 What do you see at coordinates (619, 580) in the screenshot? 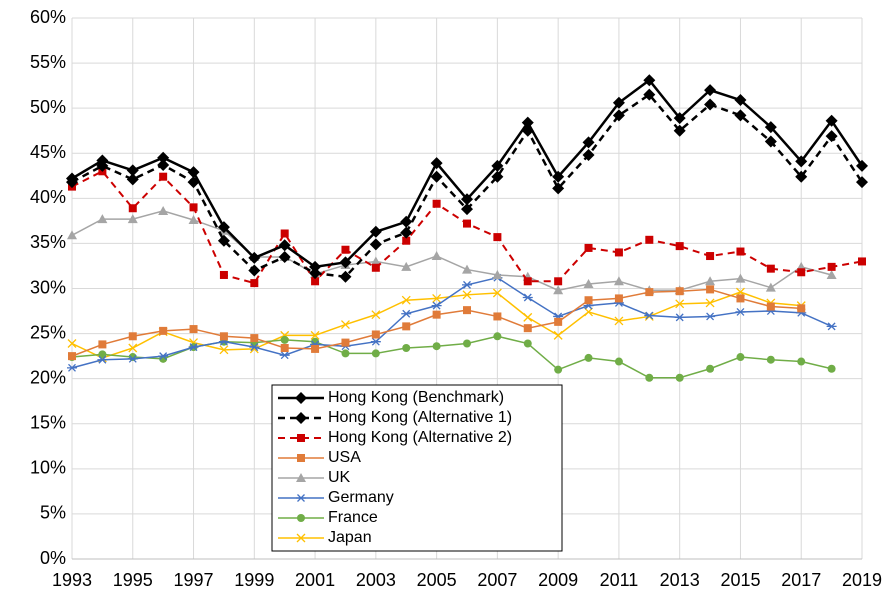
I see `x-tick-label: 2011` at bounding box center [619, 580].